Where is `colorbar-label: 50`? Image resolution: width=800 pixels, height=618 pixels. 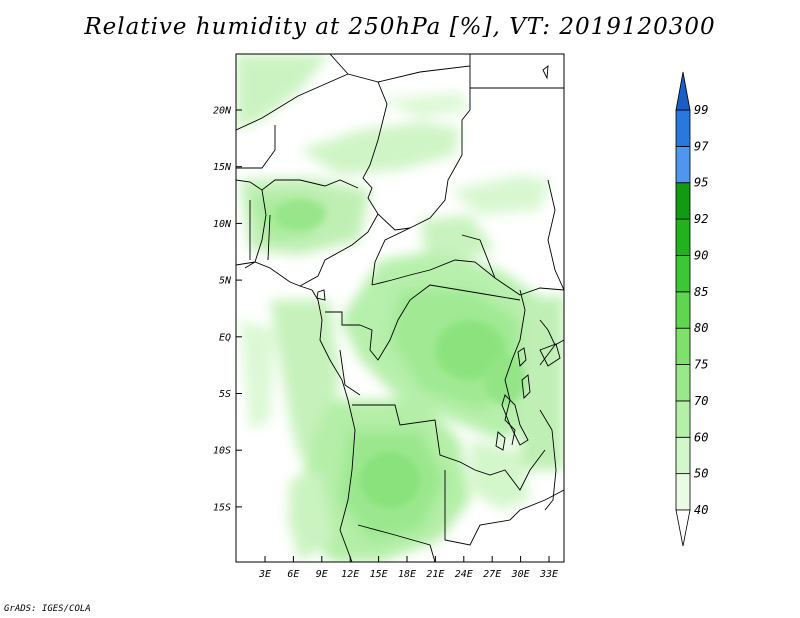
colorbar-label: 50 is located at coordinates (701, 474).